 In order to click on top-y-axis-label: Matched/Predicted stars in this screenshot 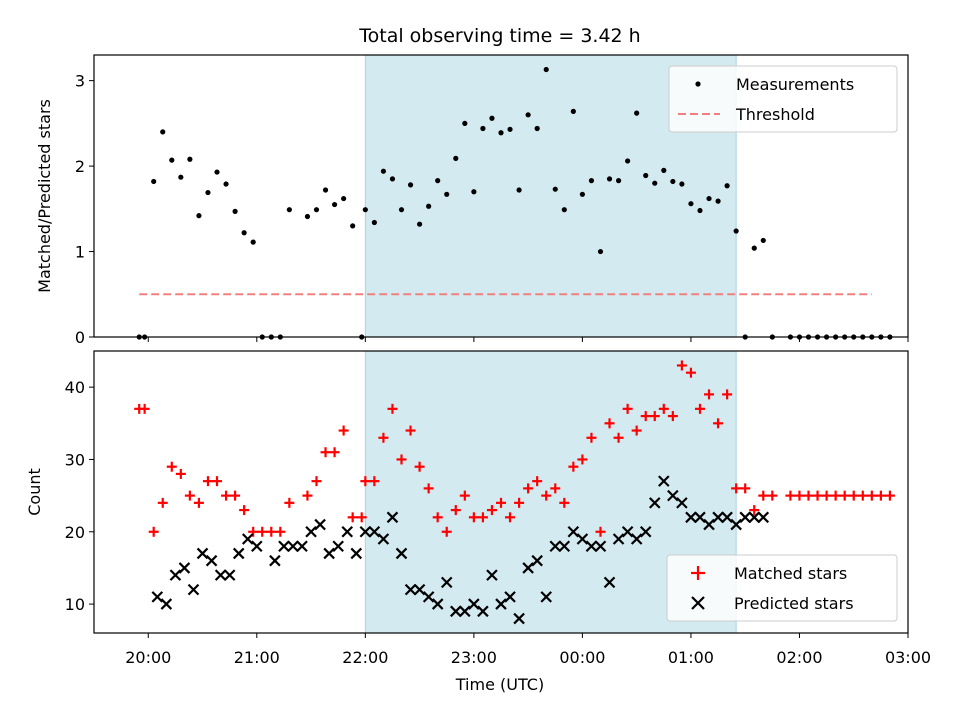, I will do `click(44, 196)`.